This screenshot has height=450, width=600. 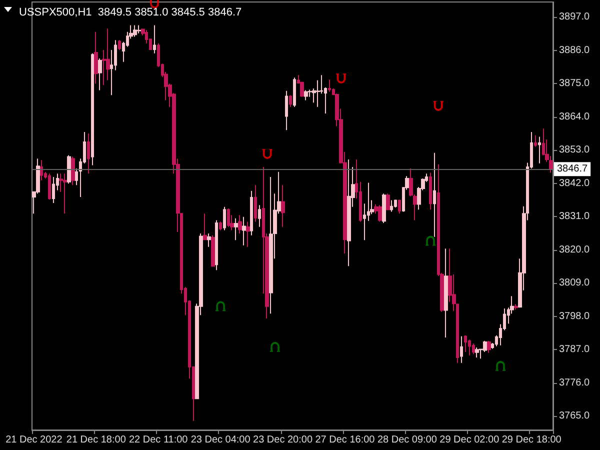 I want to click on y-tick-label: 3787.0, so click(x=574, y=350).